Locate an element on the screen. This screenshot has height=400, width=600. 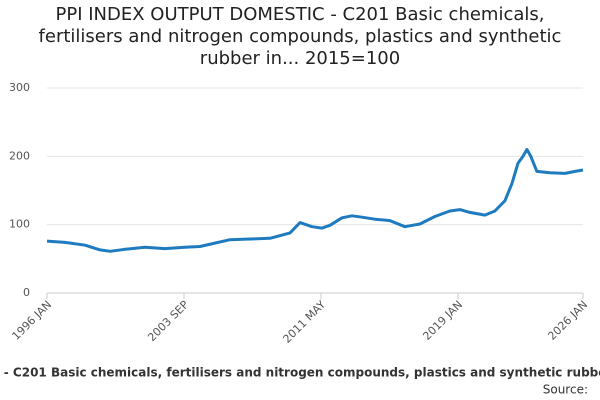
x-tick-label: 2019 JAN is located at coordinates (442, 320).